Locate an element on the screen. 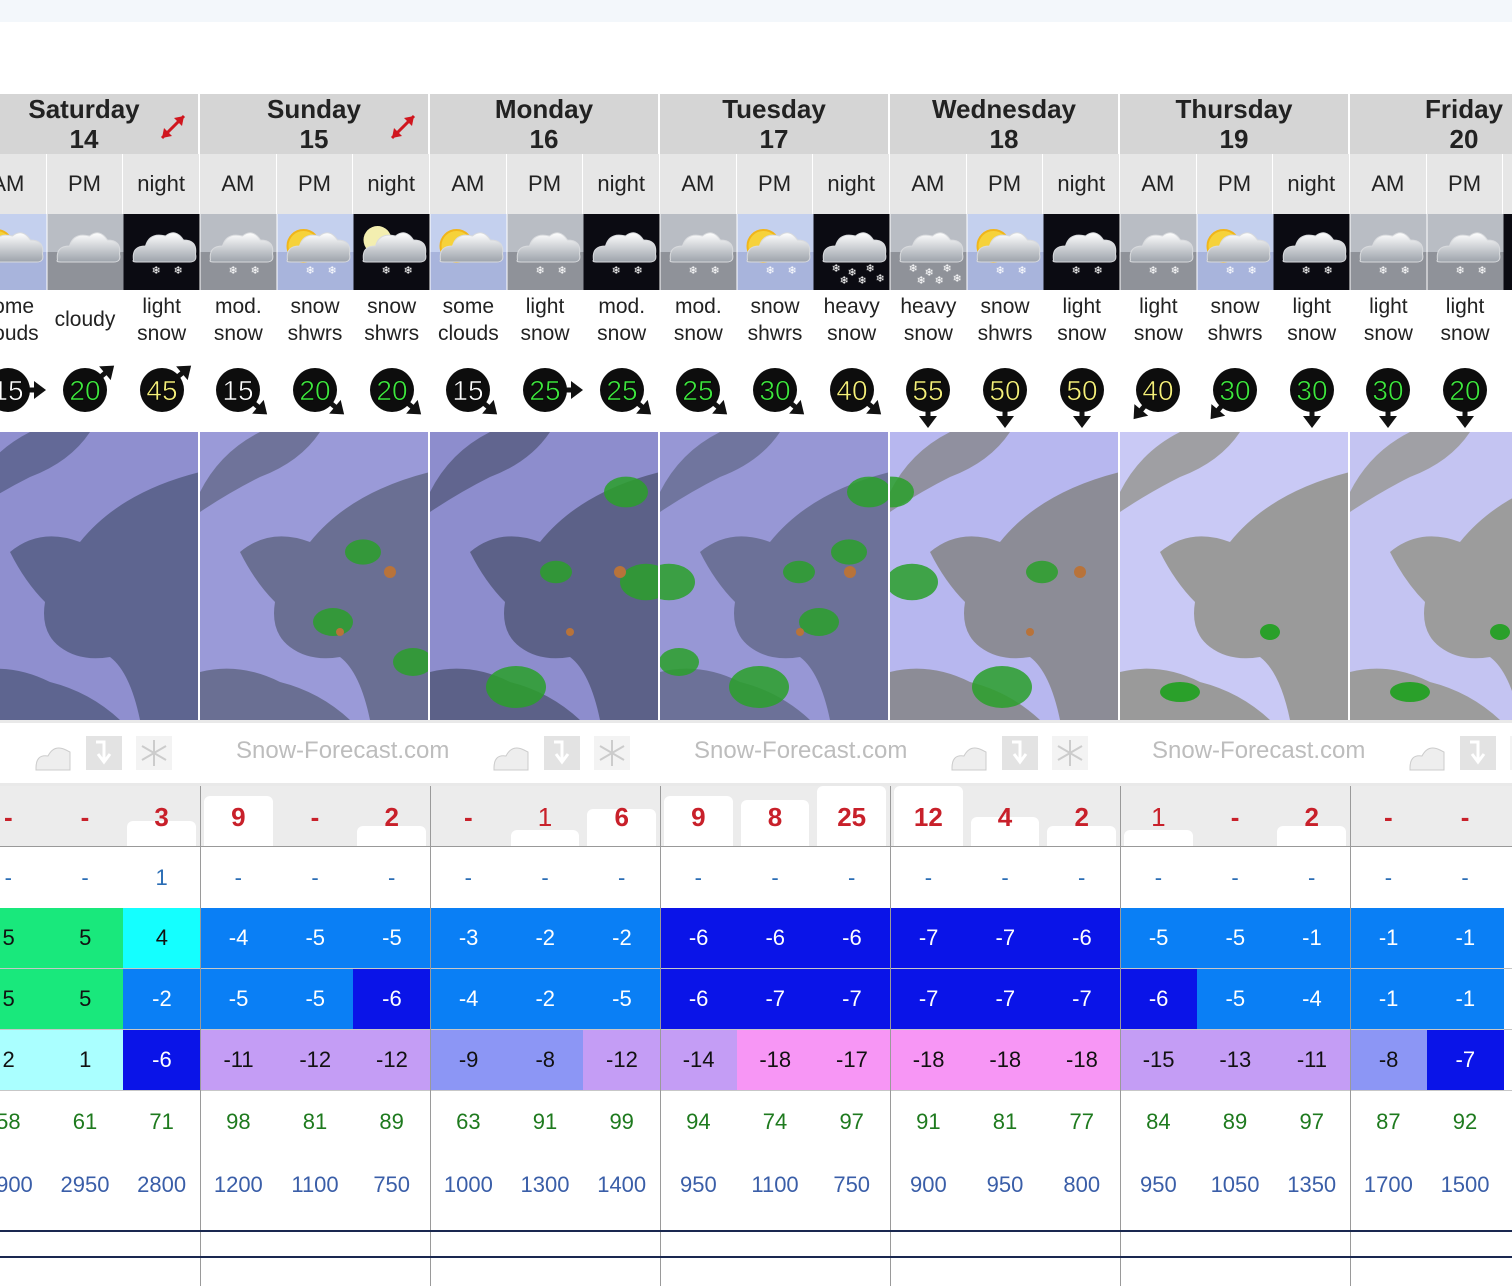 The image size is (1512, 1286). svg-text: 55 is located at coordinates (928, 390).